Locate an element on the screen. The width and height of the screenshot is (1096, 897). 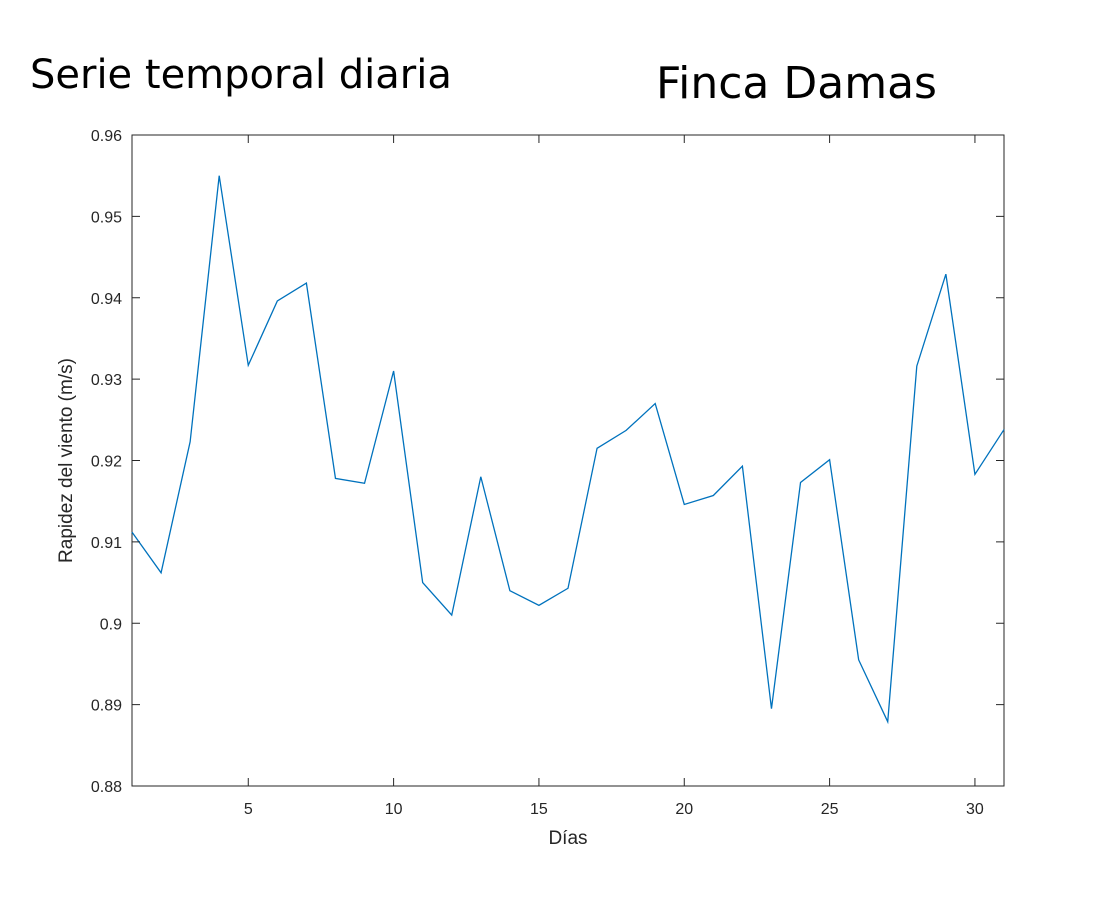
y-tick-label: 0.92 is located at coordinates (106, 462).